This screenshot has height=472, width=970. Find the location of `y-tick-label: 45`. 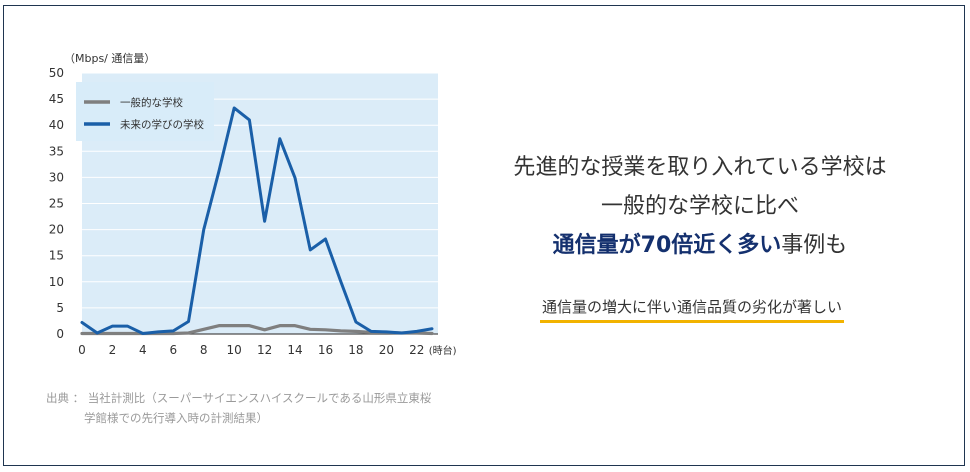

y-tick-label: 45 is located at coordinates (56, 99).